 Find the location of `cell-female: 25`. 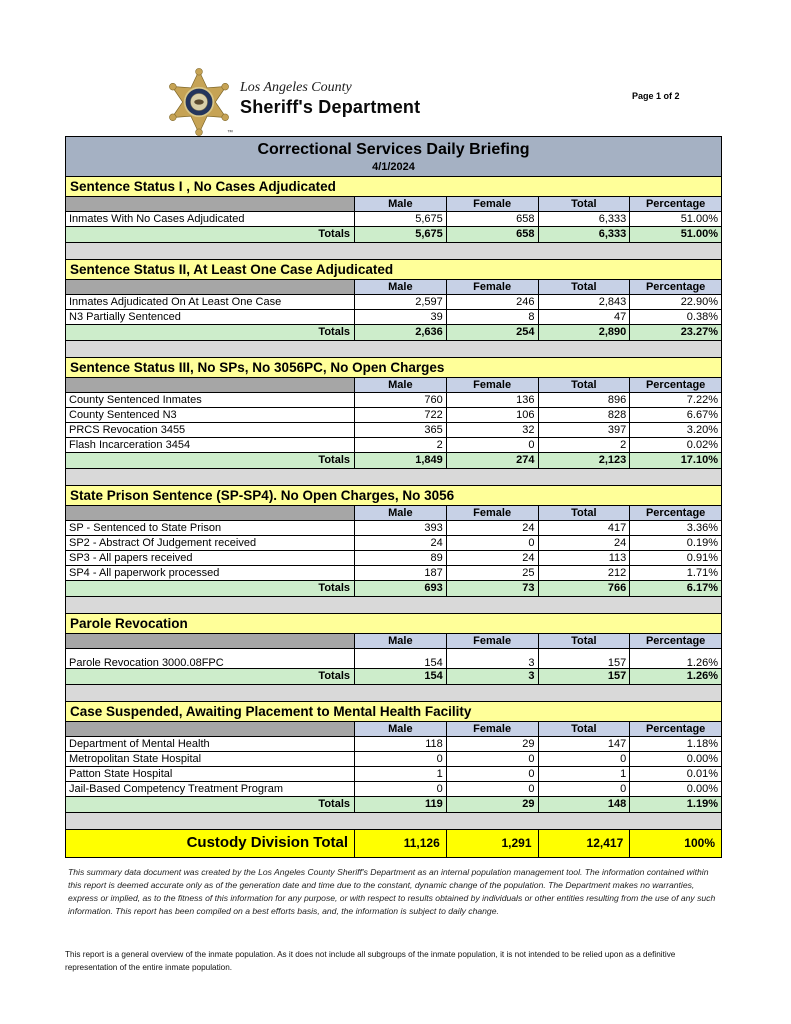

cell-female: 25 is located at coordinates (491, 573).